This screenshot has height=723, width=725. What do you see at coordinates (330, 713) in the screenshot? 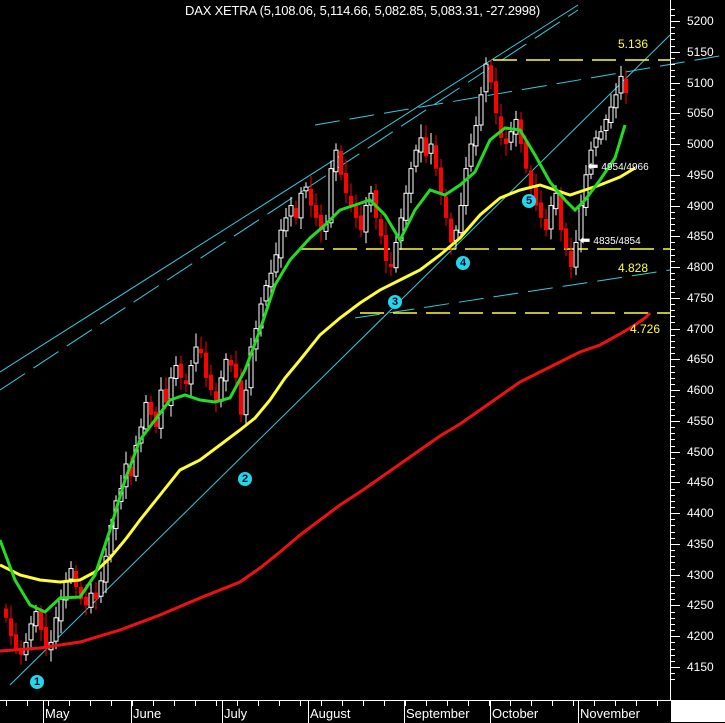
I see `x-month-label: August` at bounding box center [330, 713].